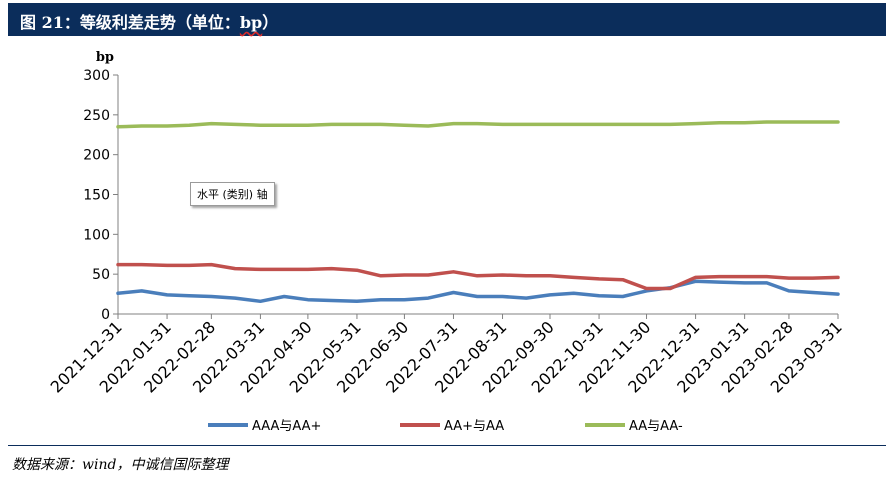  I want to click on y-tick-label: 150, so click(96, 196).